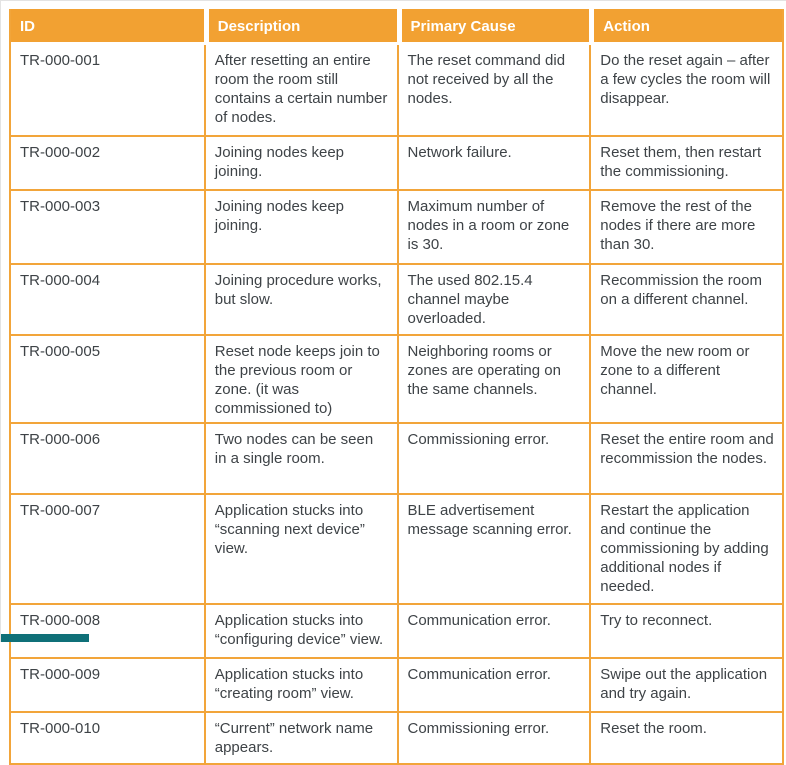  What do you see at coordinates (685, 632) in the screenshot?
I see `row-action-cell: Try to reconnect.` at bounding box center [685, 632].